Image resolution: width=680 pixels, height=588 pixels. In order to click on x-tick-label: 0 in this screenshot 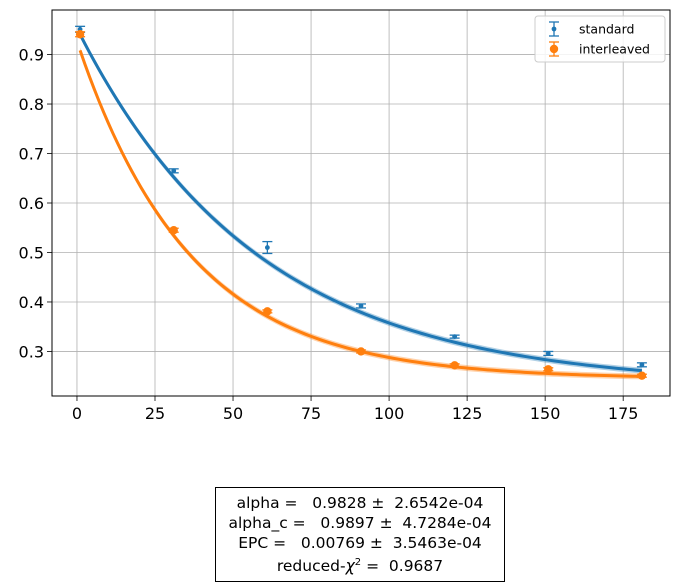, I will do `click(77, 413)`.